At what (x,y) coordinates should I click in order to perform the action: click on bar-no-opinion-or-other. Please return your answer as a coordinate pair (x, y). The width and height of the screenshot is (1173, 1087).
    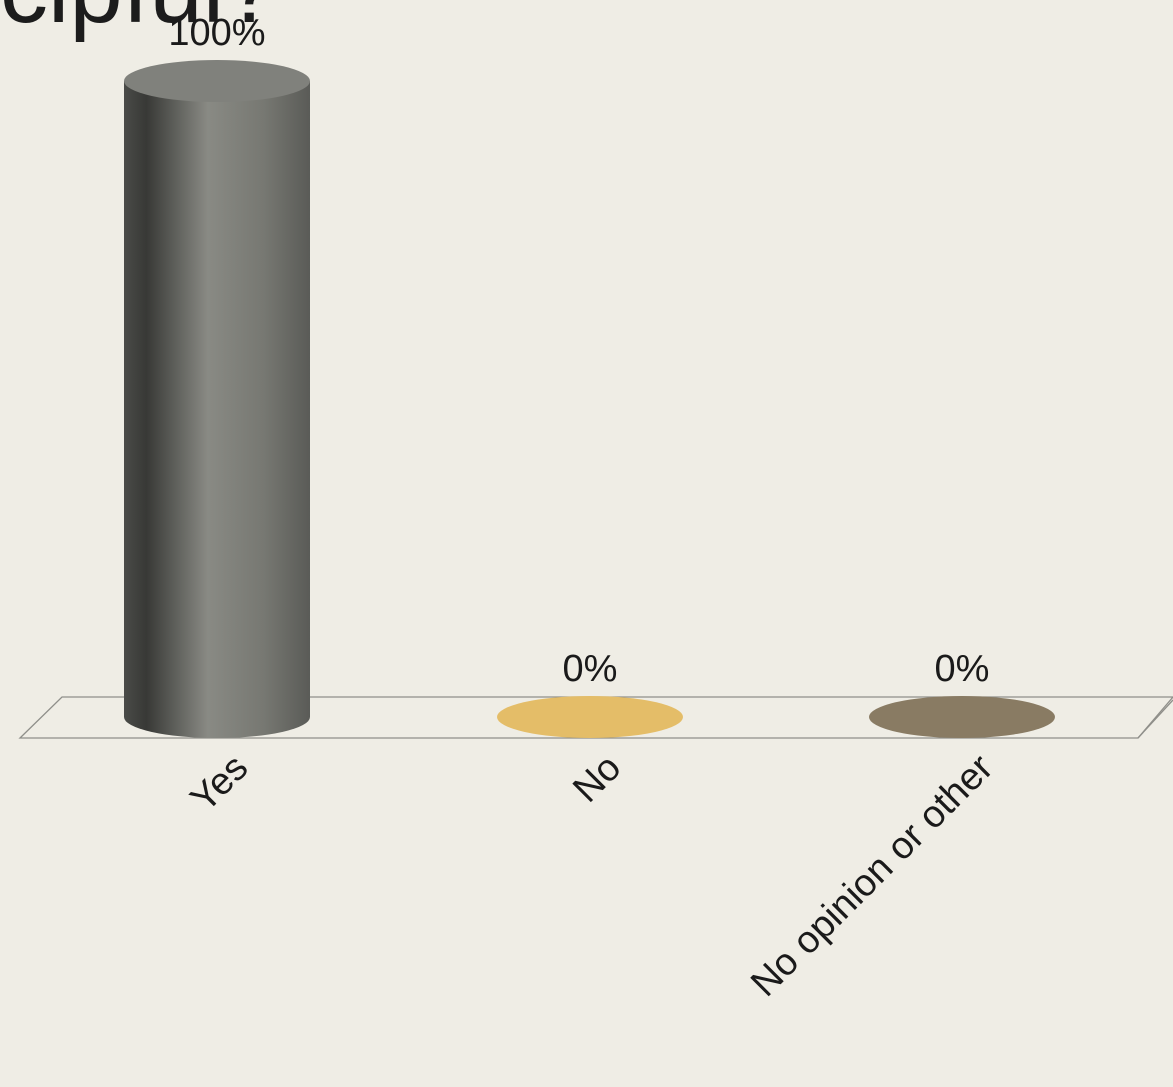
    Looking at the image, I should click on (962, 717).